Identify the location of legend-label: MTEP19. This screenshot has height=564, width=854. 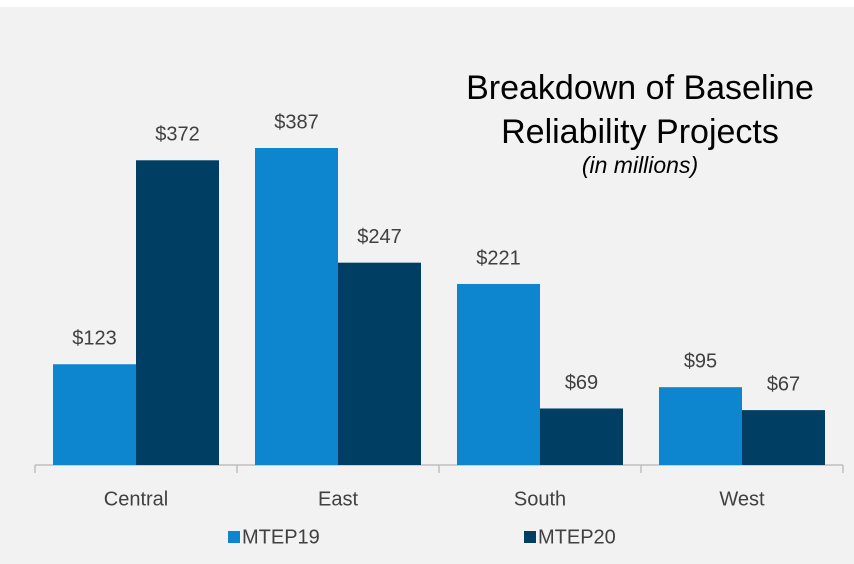
(281, 537).